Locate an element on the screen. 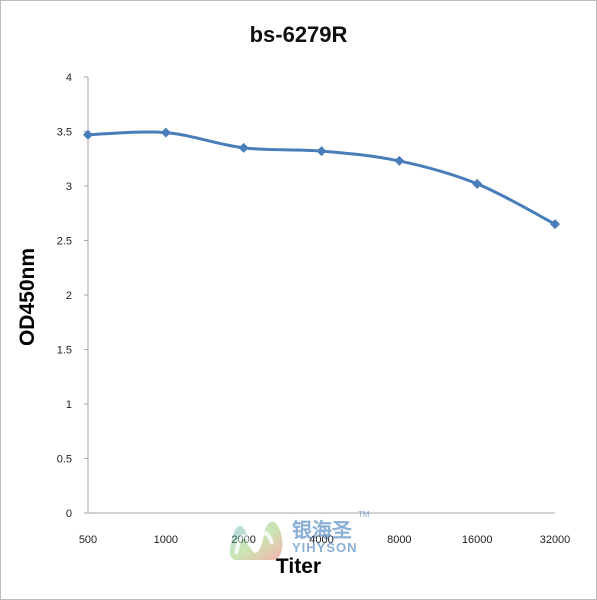 This screenshot has height=600, width=597. series-line is located at coordinates (321, 178).